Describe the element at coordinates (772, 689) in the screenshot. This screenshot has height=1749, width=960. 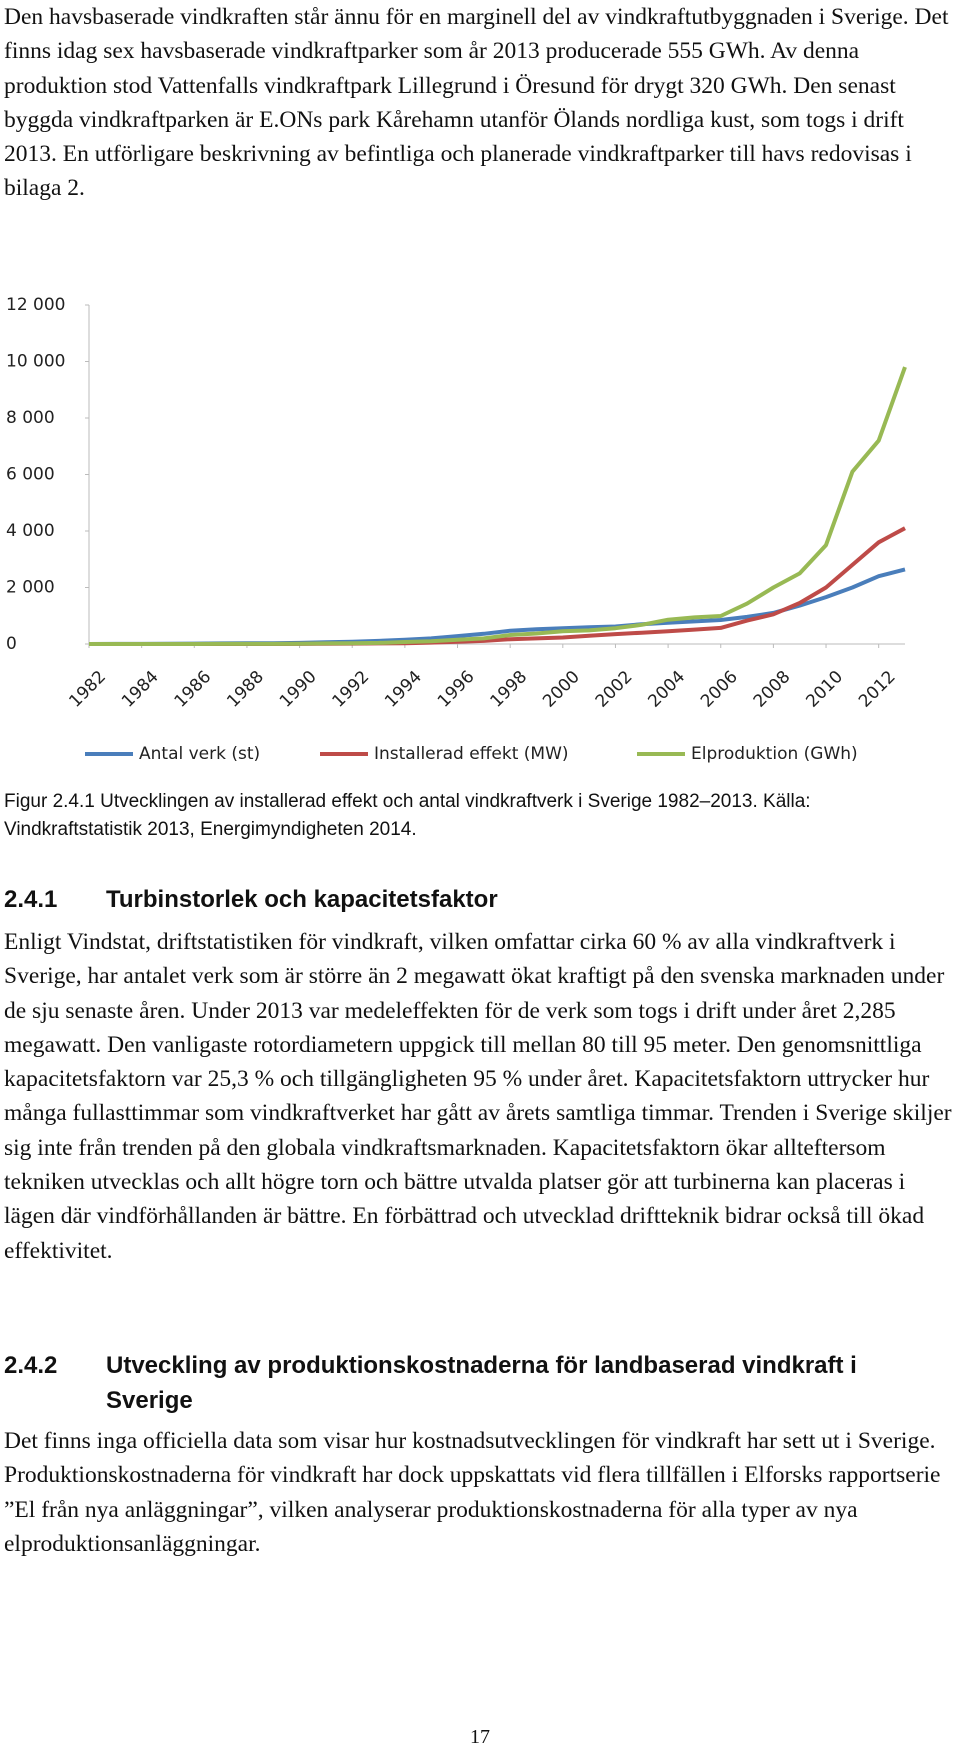
I see `x-tick-label: 2008` at that location.